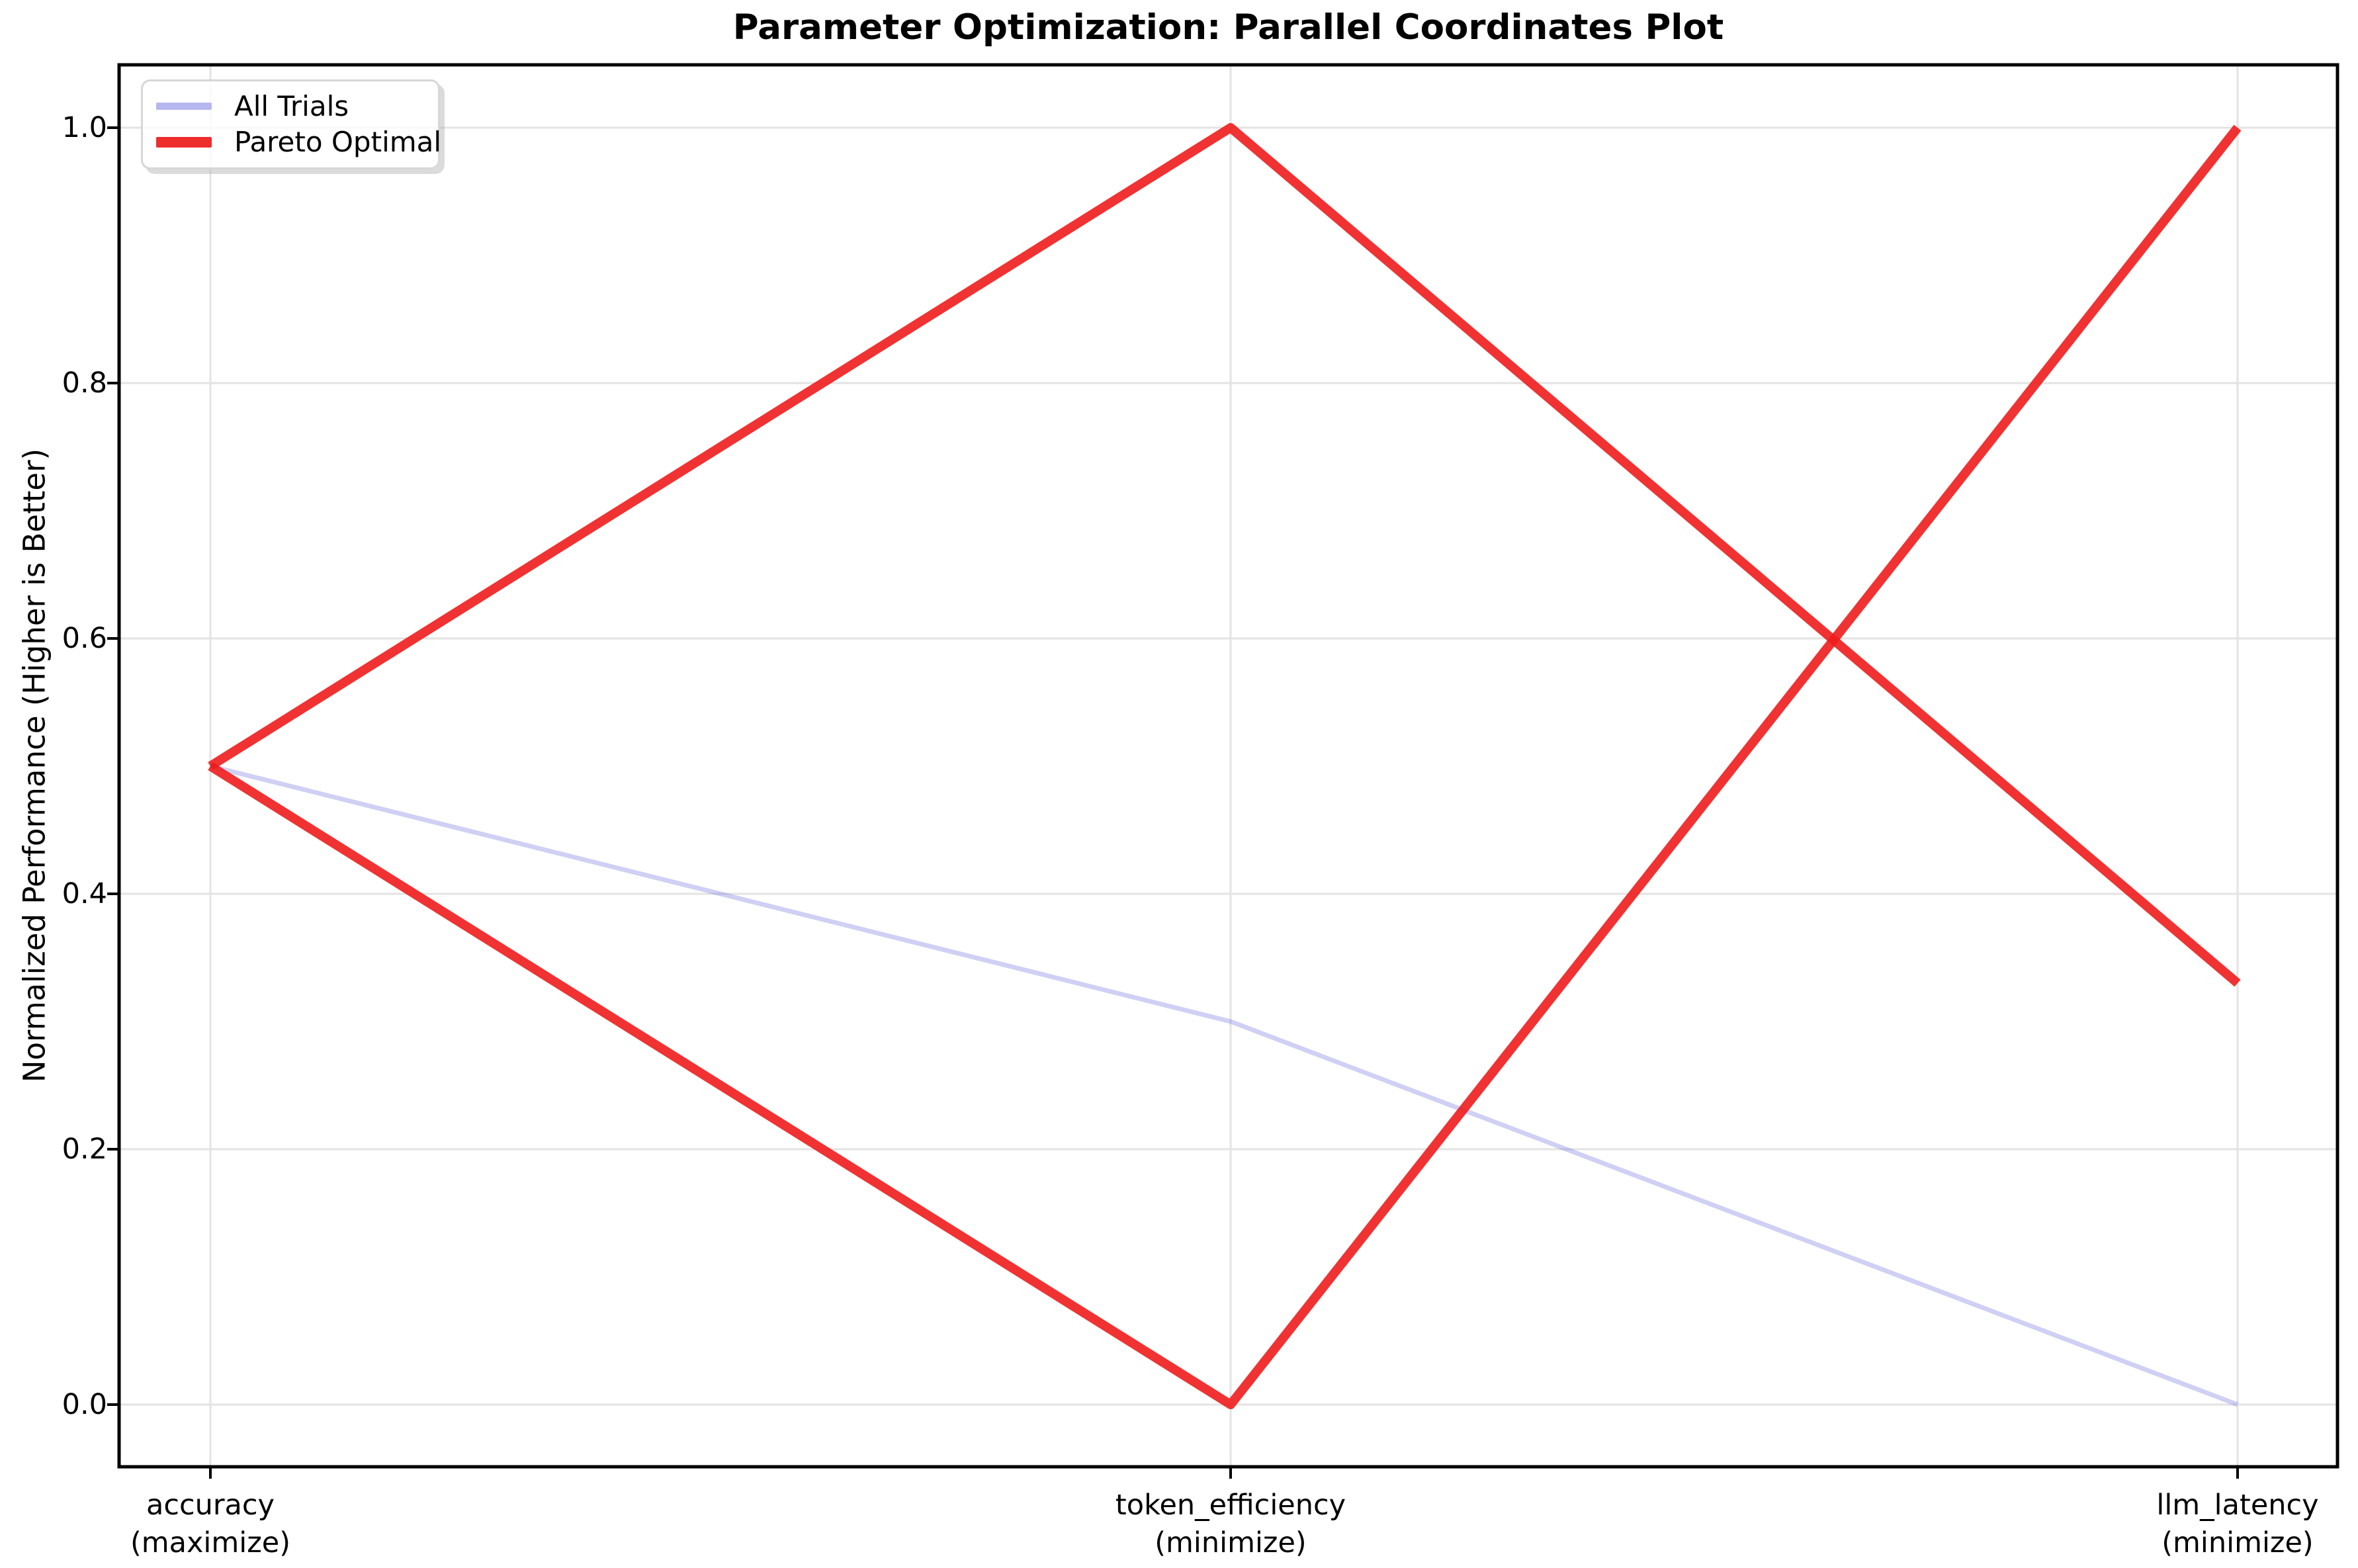 This screenshot has height=1568, width=2358. Describe the element at coordinates (85, 1149) in the screenshot. I see `y-tick-label-1: 0.2` at that location.